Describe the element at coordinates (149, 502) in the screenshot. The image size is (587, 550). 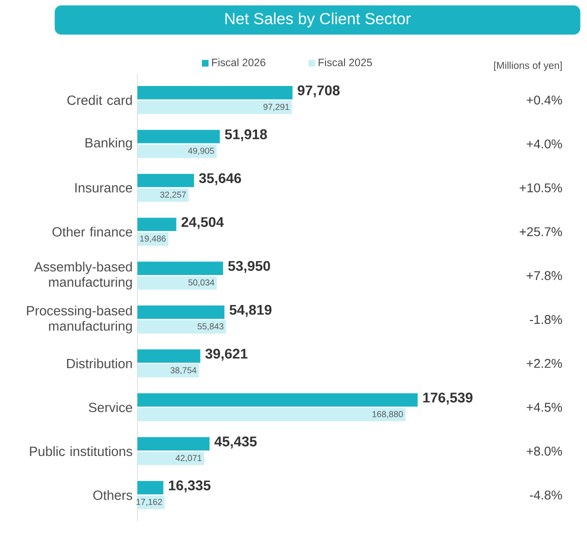
I see `data-label: 17,162` at that location.